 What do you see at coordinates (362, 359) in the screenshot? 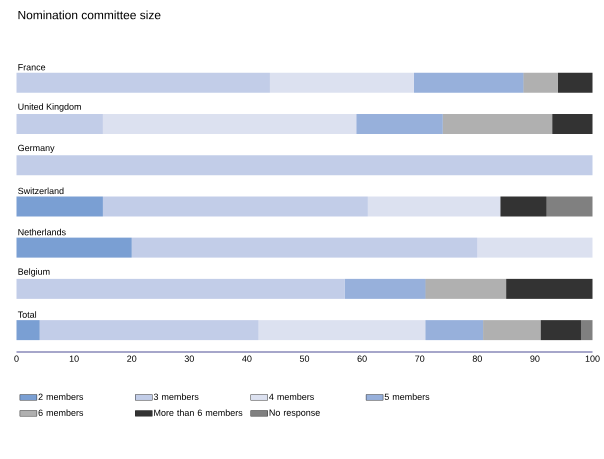
I see `x-tick-label: 60` at bounding box center [362, 359].